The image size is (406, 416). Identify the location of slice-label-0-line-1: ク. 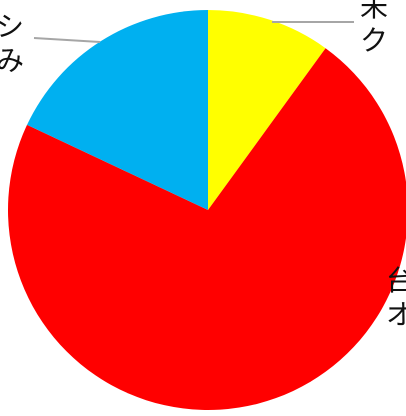
(374, 40).